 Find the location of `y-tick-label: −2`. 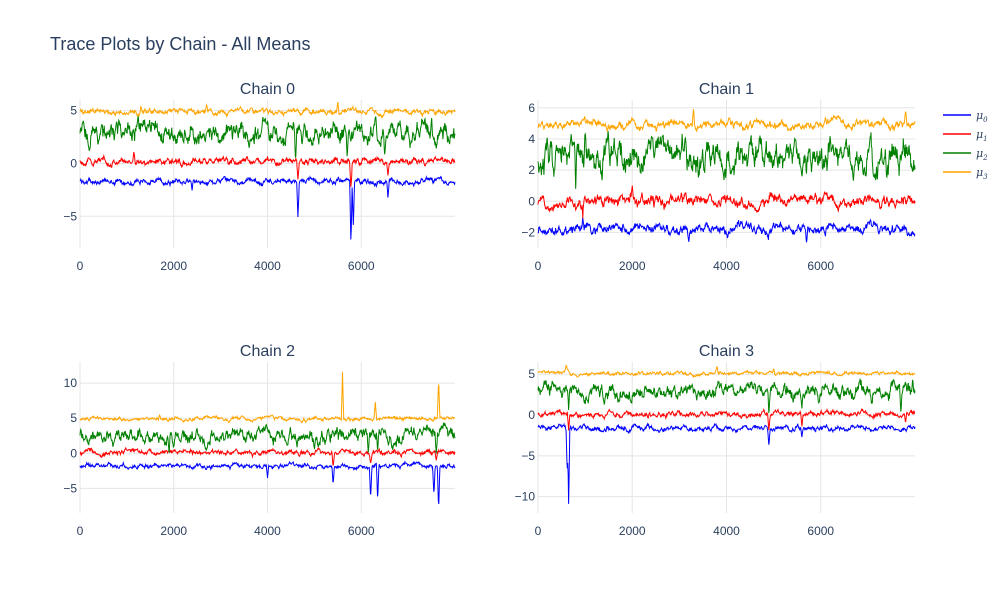

y-tick-label: −2 is located at coordinates (528, 232).